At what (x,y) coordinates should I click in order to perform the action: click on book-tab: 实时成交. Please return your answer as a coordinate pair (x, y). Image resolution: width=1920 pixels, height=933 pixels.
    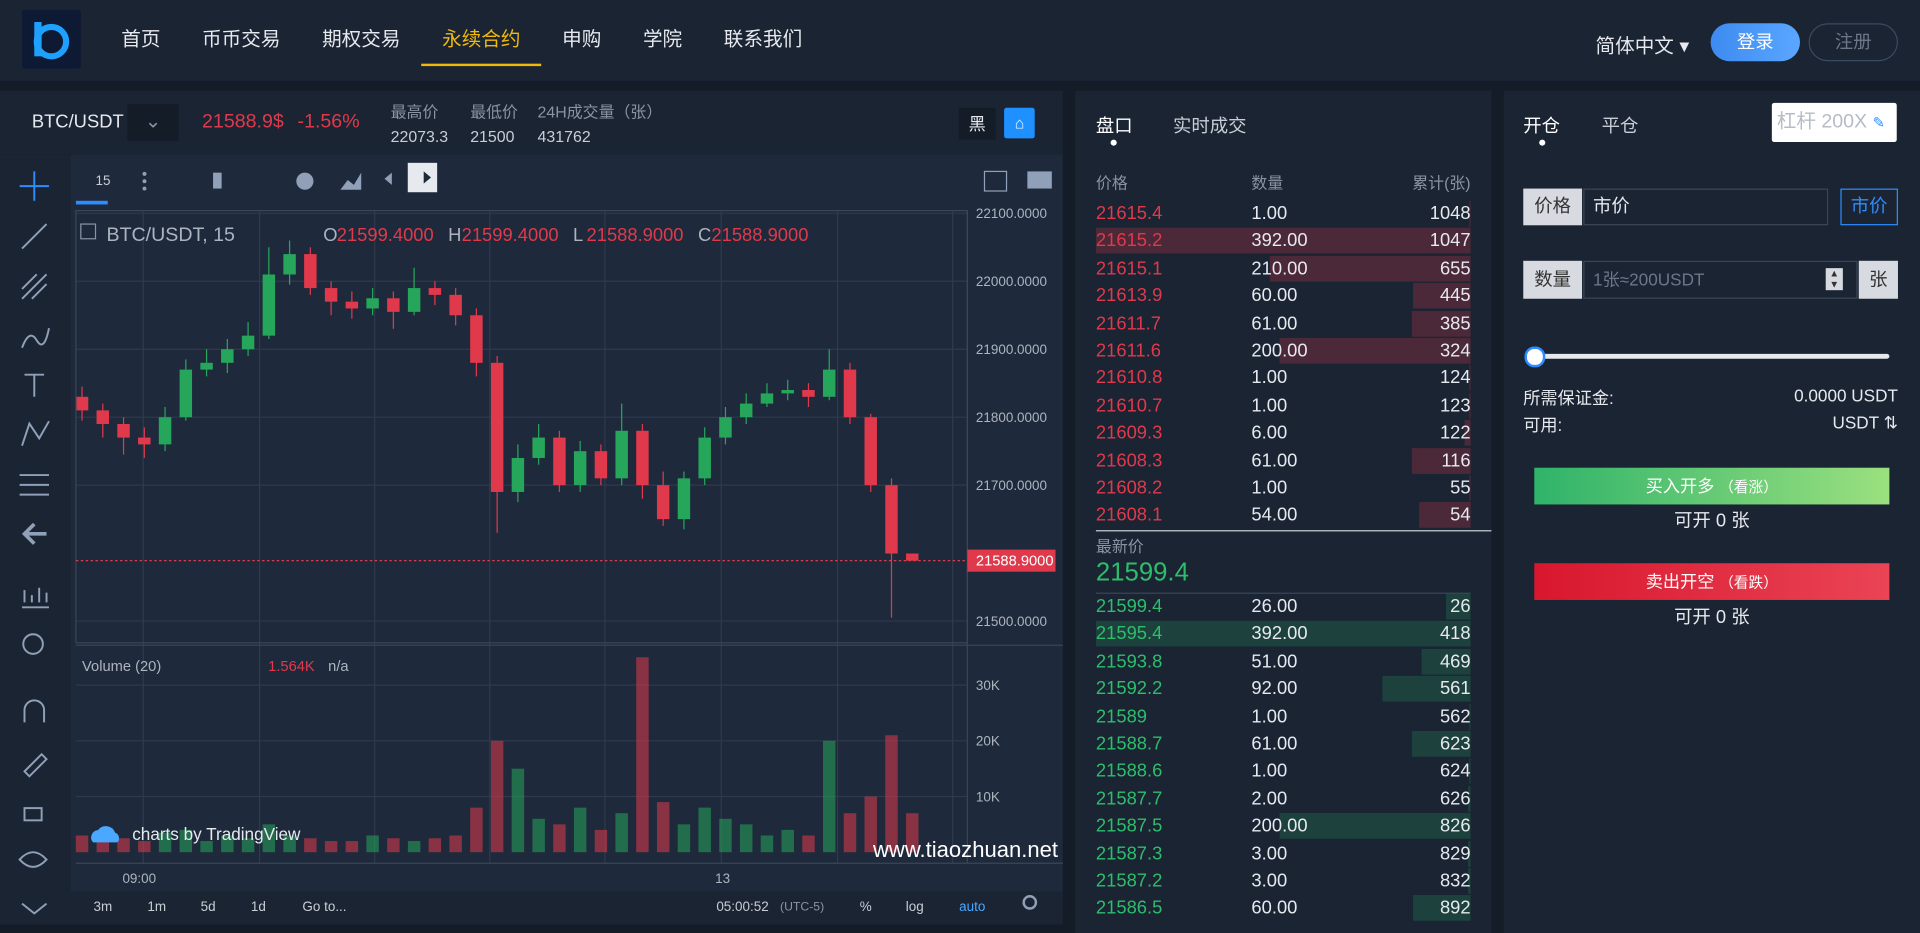
    Looking at the image, I should click on (1210, 127).